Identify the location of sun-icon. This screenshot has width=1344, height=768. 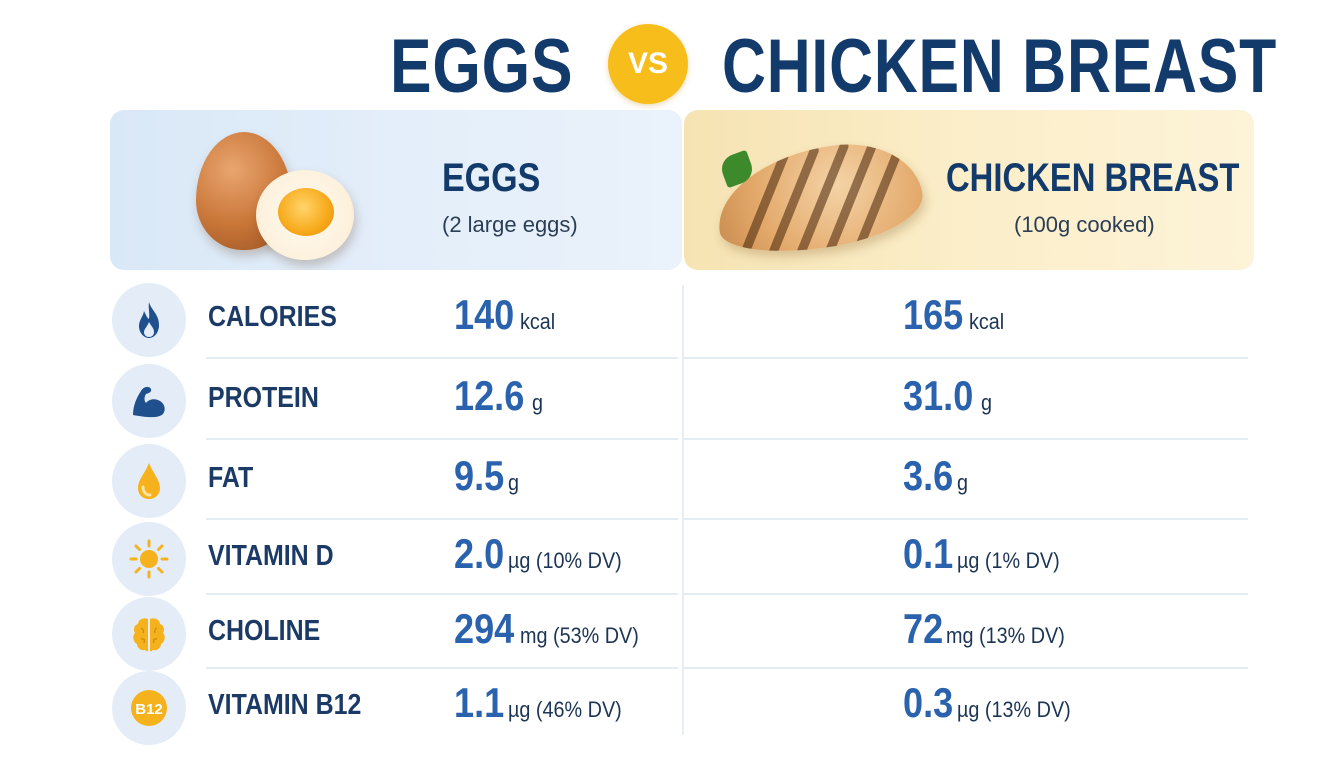
(149, 559).